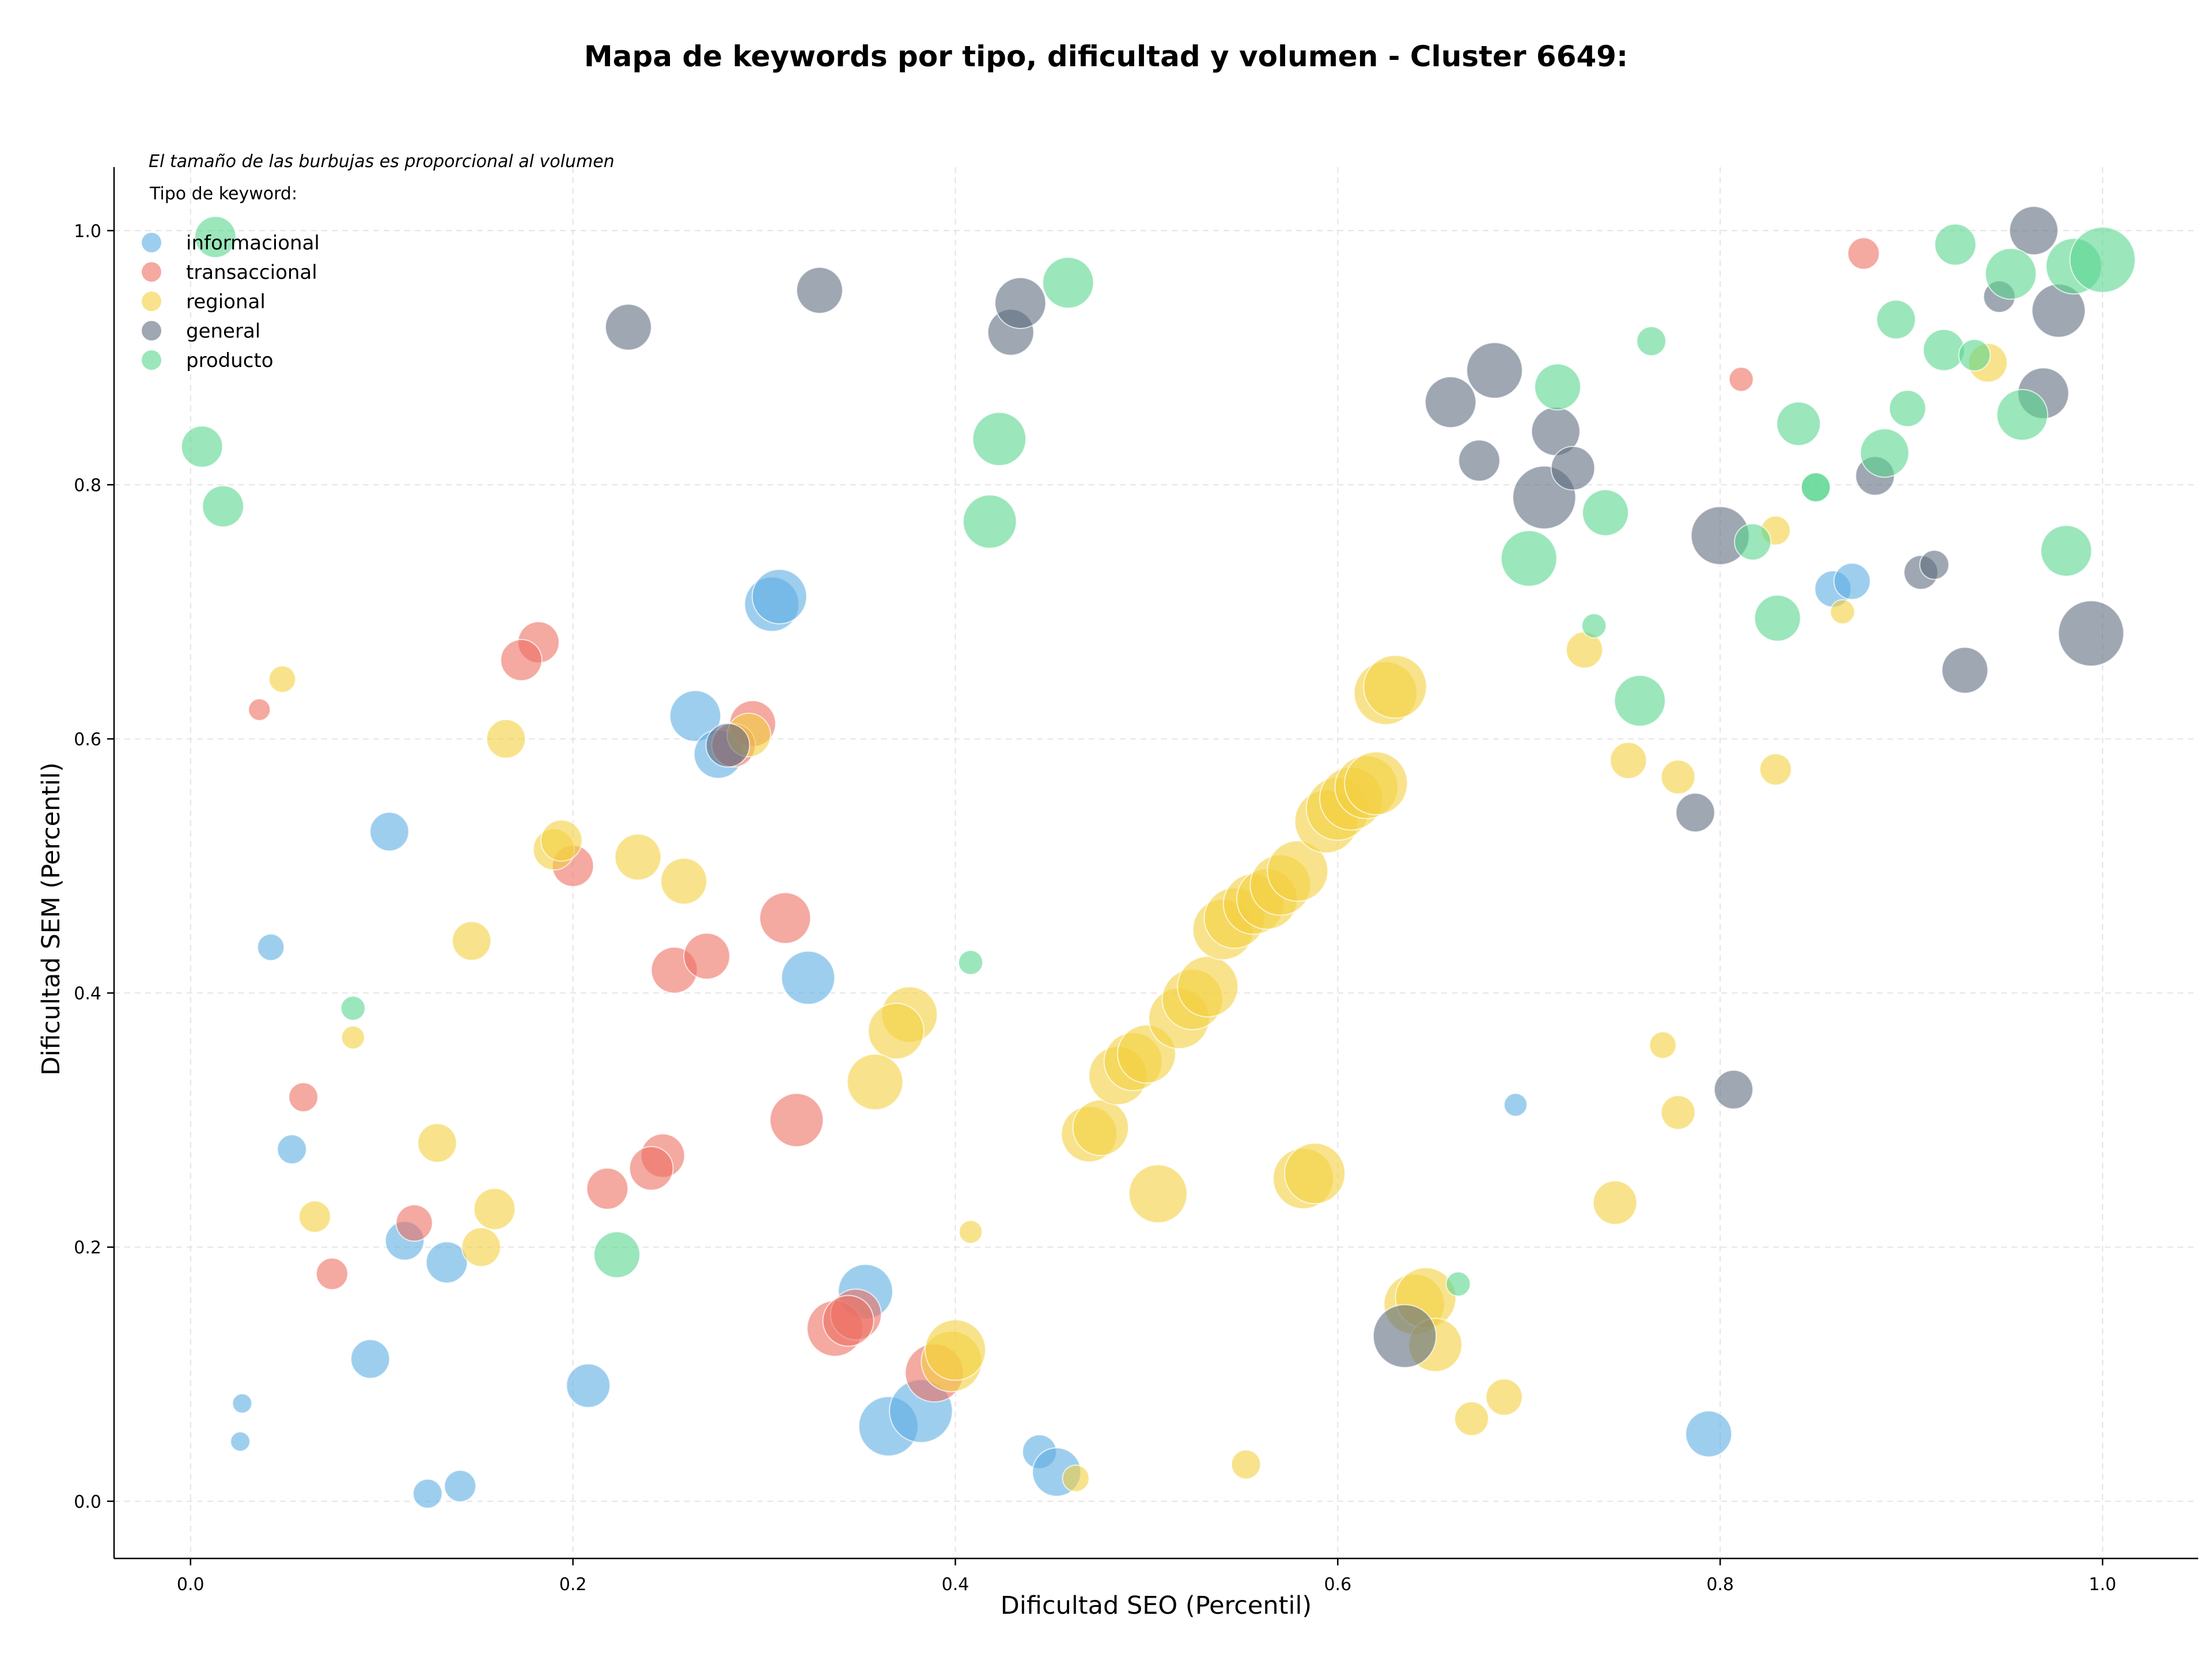  What do you see at coordinates (87, 1248) in the screenshot?
I see `y-tick-label: 0.2` at bounding box center [87, 1248].